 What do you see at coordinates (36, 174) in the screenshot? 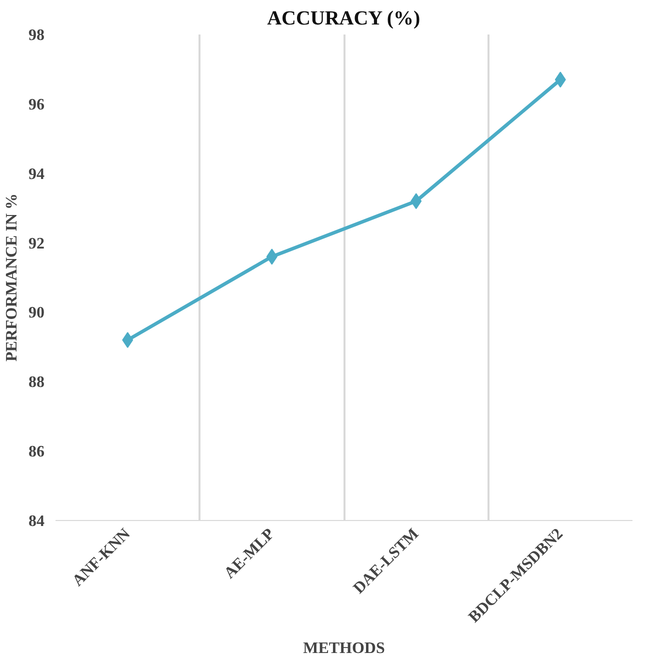
I see `y-tick-label: 94` at bounding box center [36, 174].